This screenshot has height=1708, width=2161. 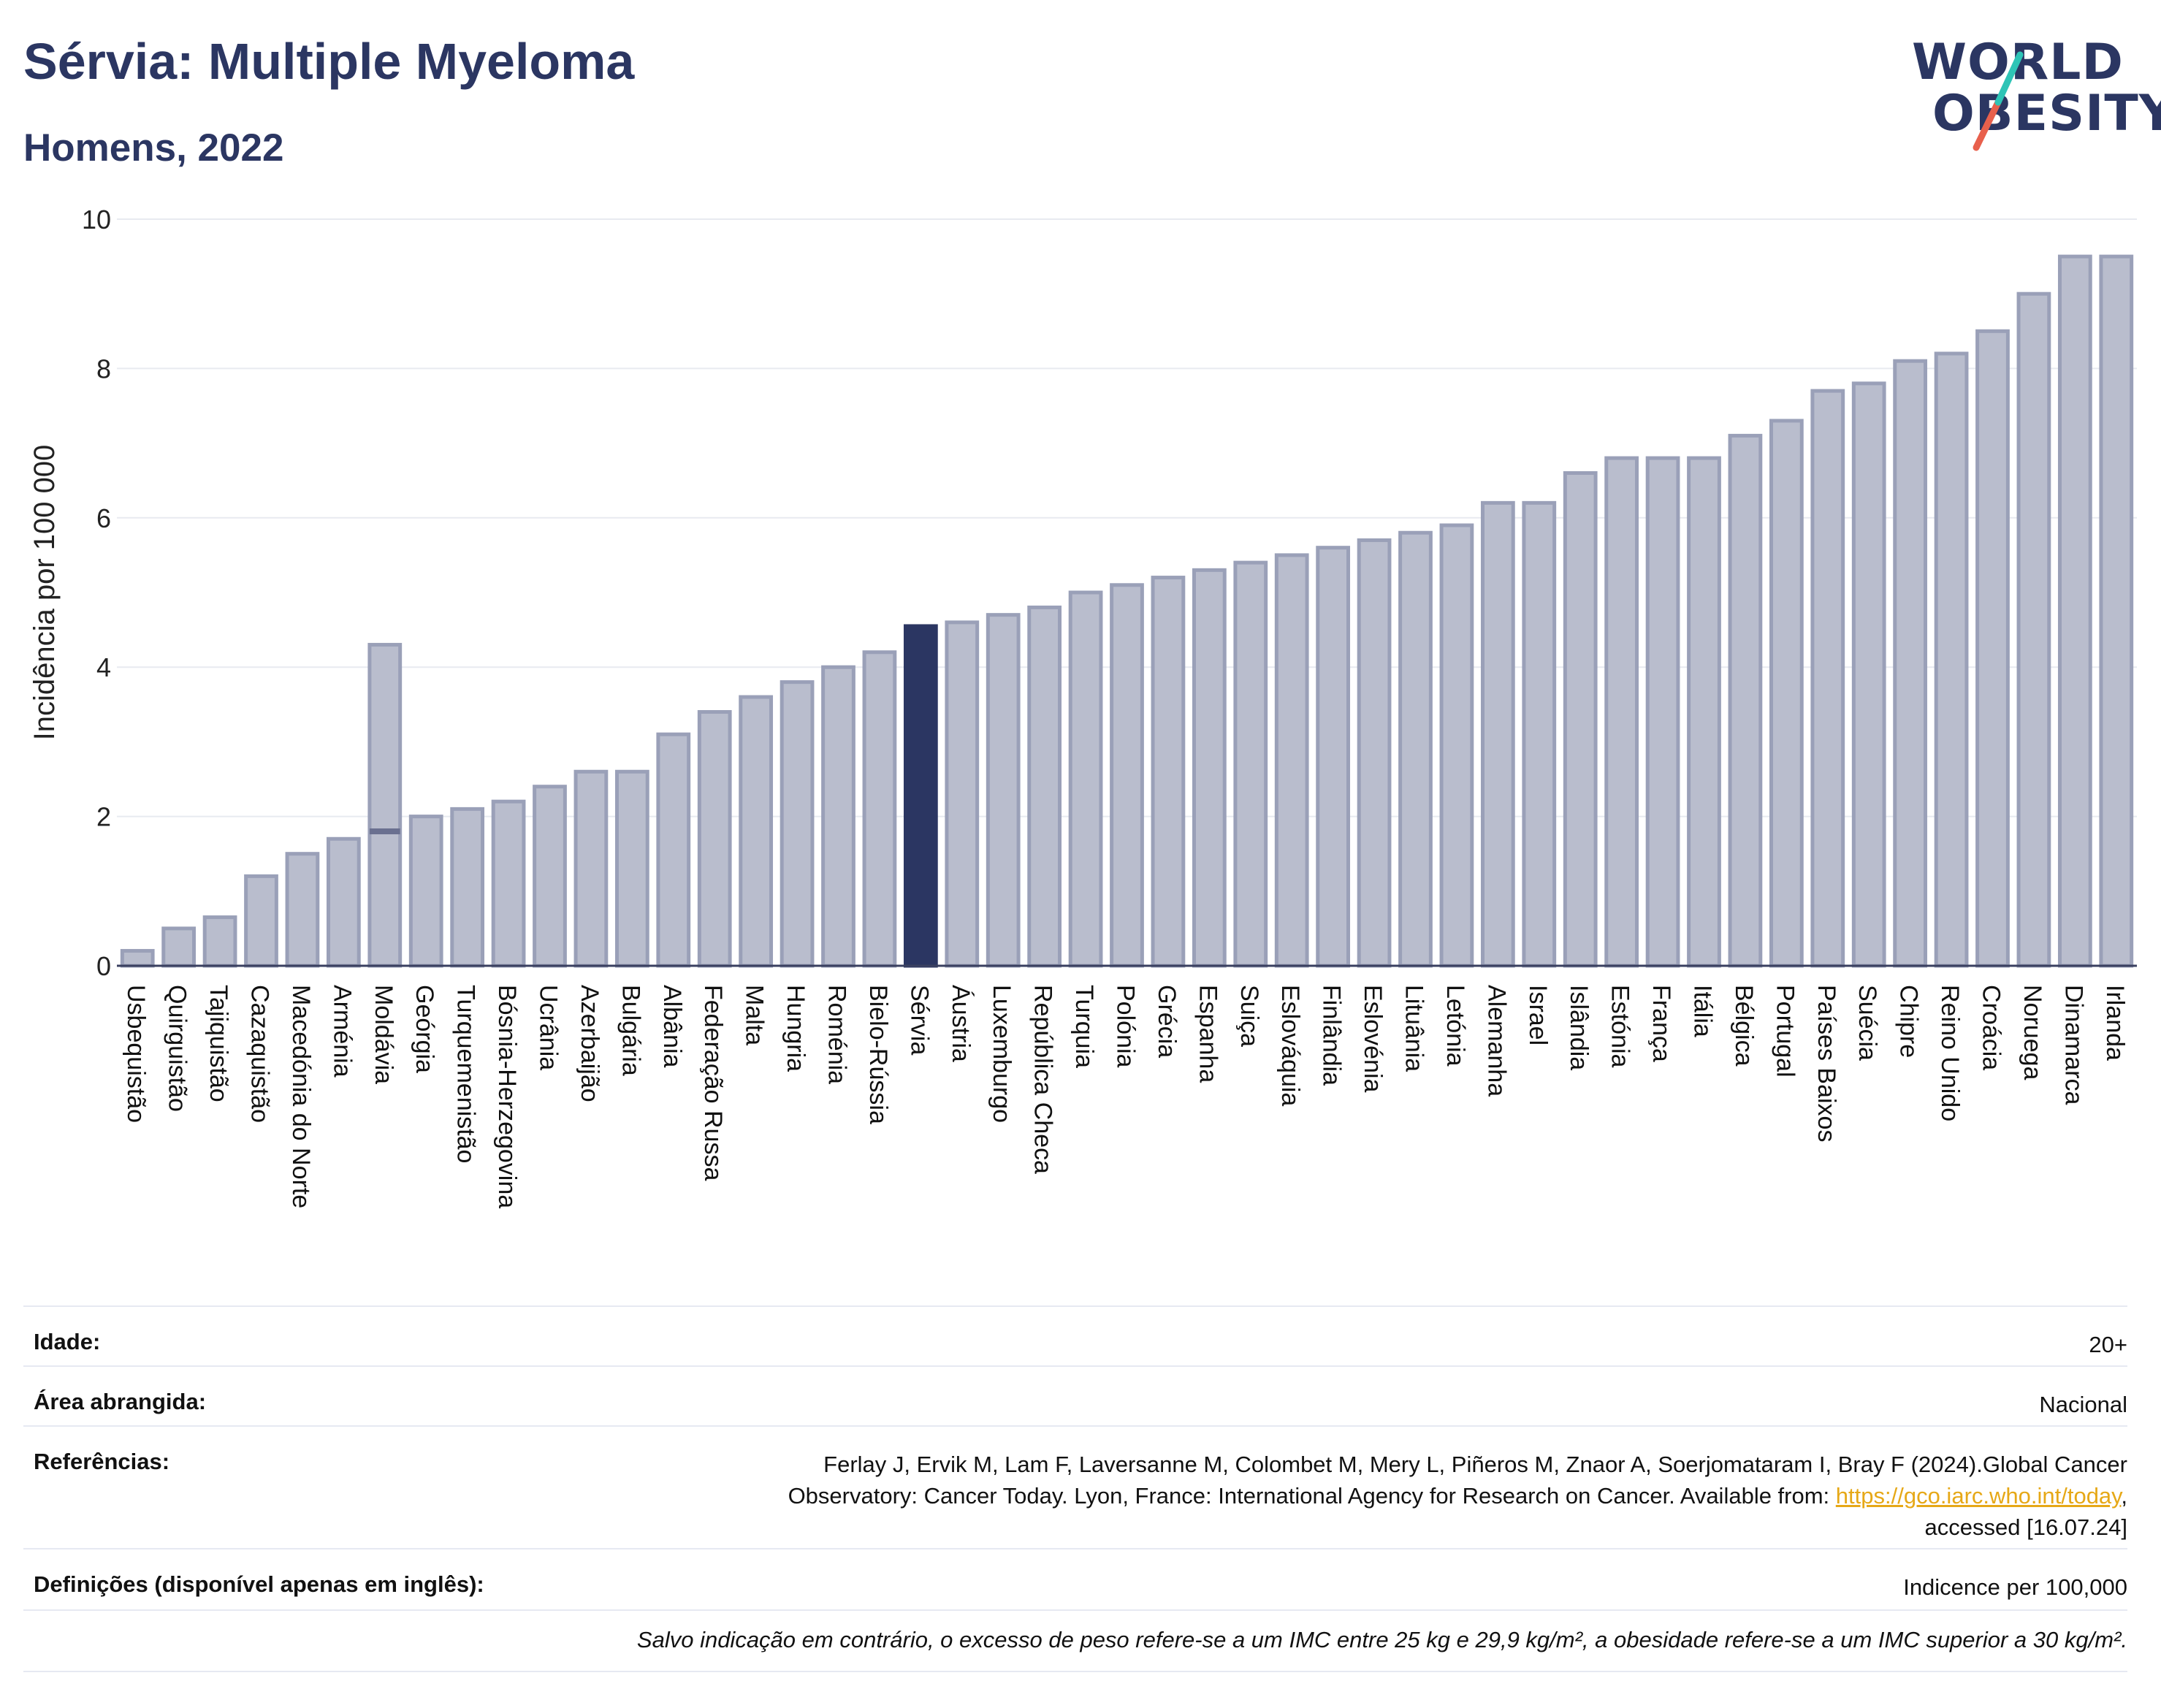 I want to click on x-tick-label: Suiça, so click(x=1249, y=1016).